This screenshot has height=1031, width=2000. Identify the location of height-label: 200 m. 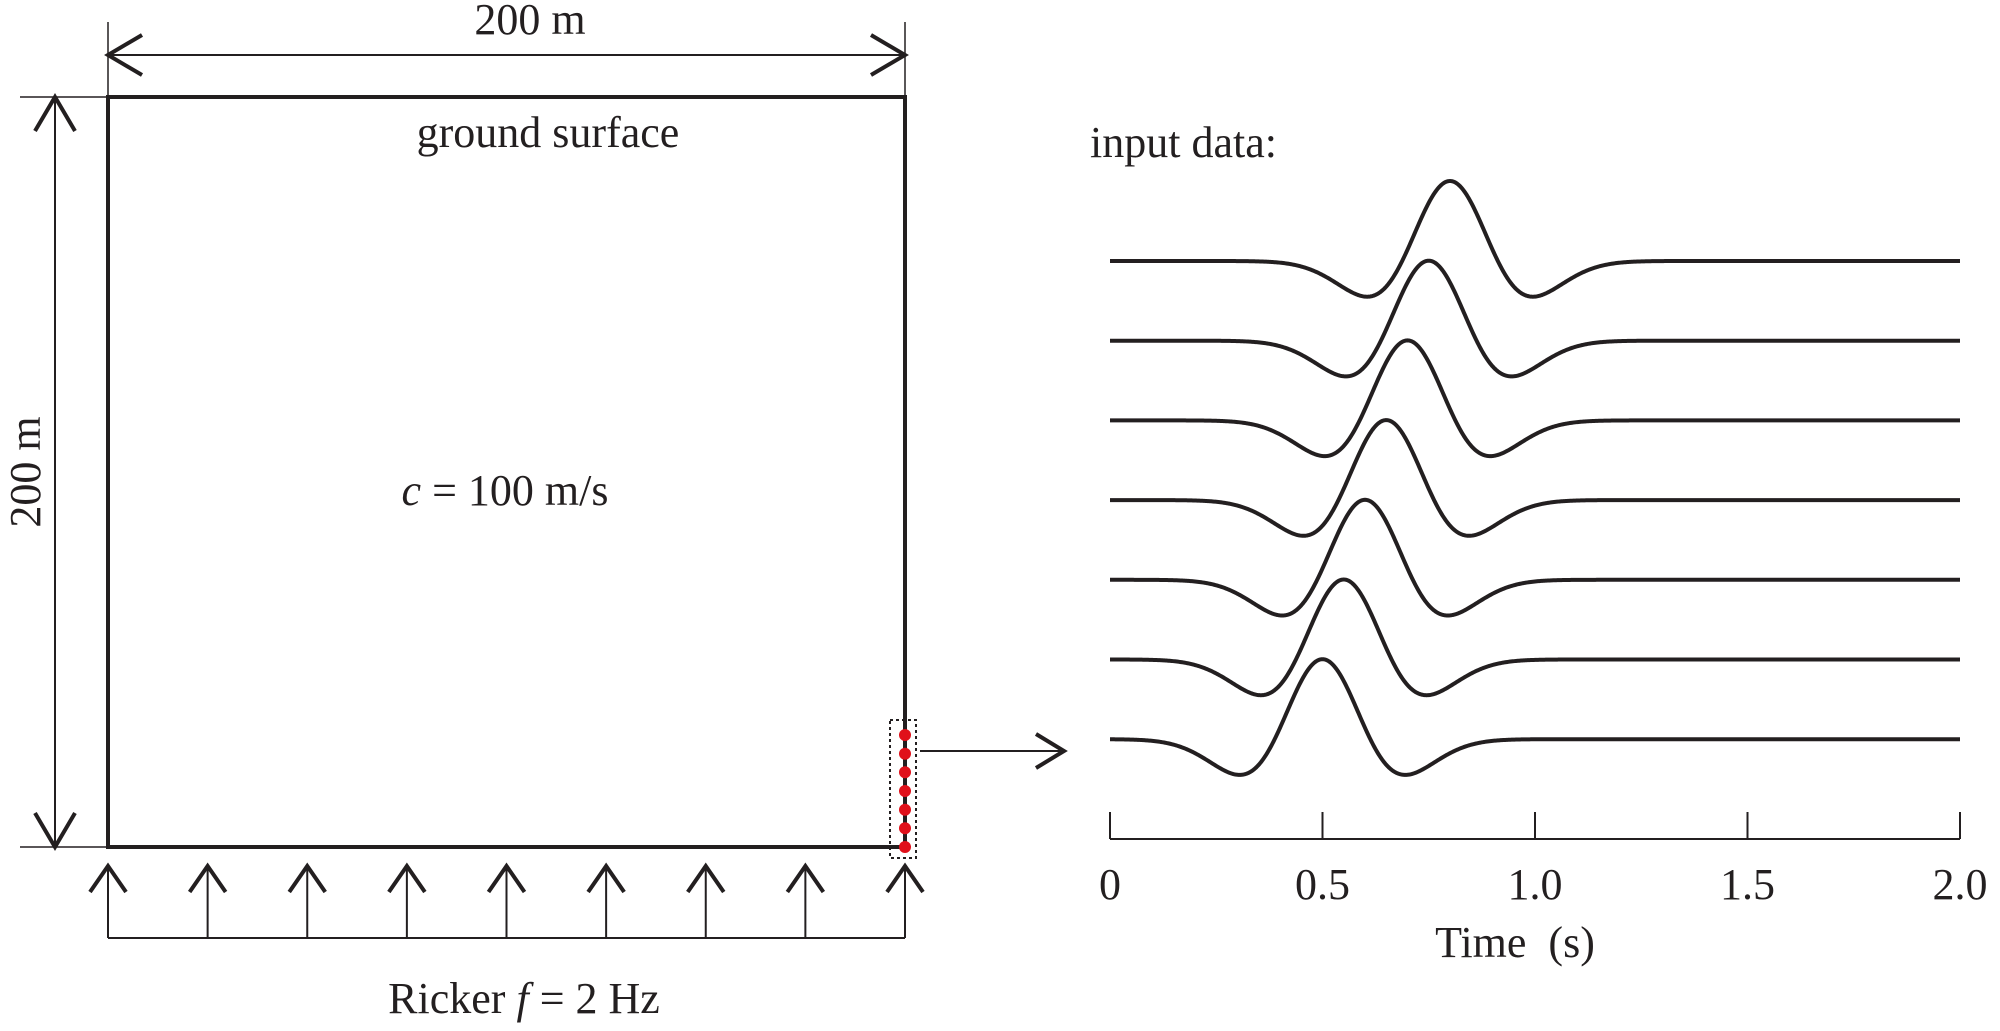
(25, 471).